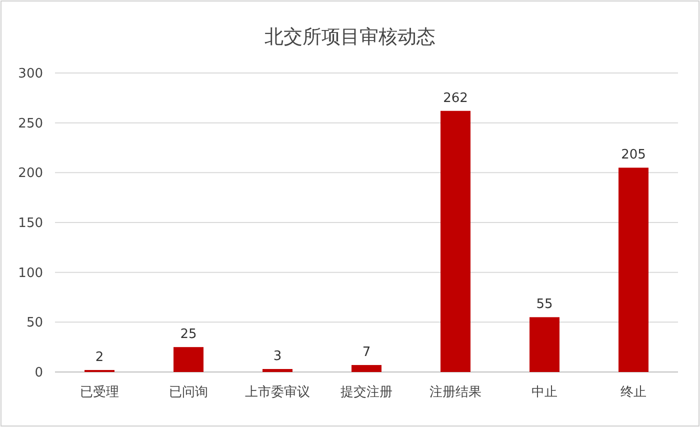  I want to click on y-tick-label: 100, so click(30, 273).